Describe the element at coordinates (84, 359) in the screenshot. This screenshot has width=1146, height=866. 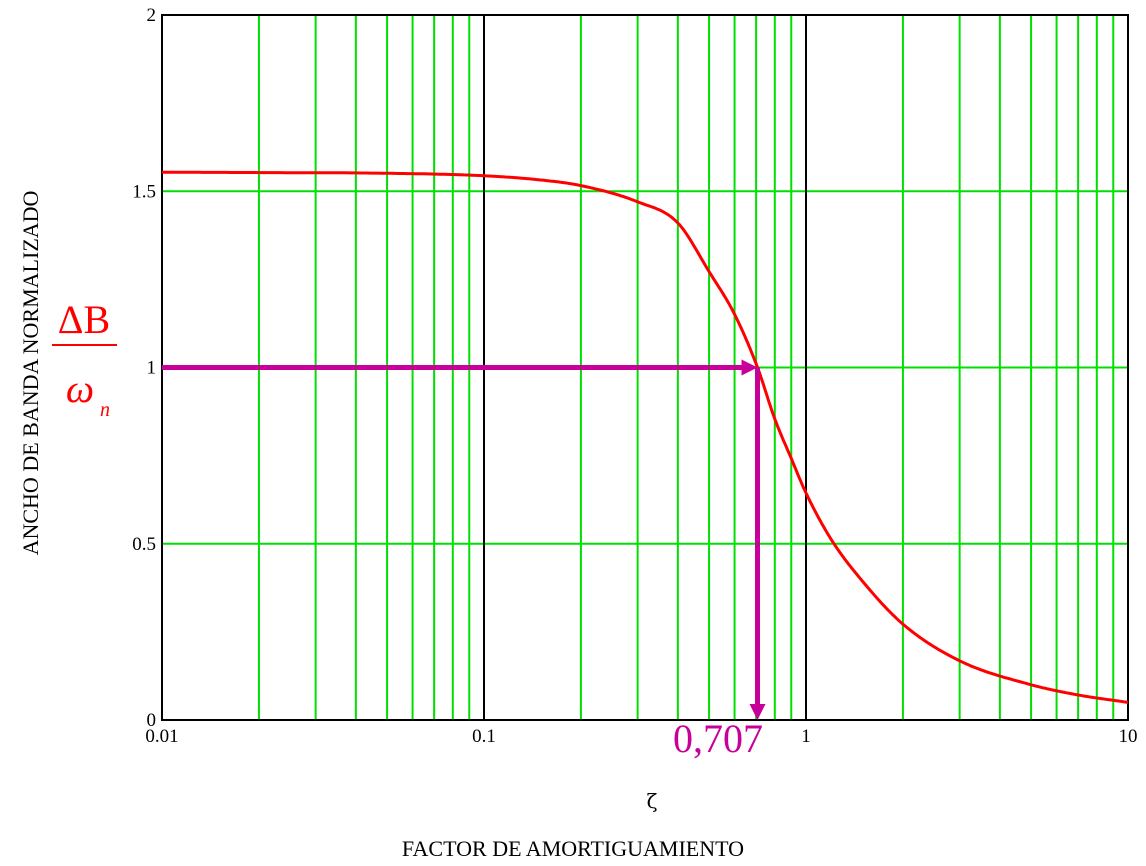
I see `normalized-bandwidth-ratio: ΔB ω n` at that location.